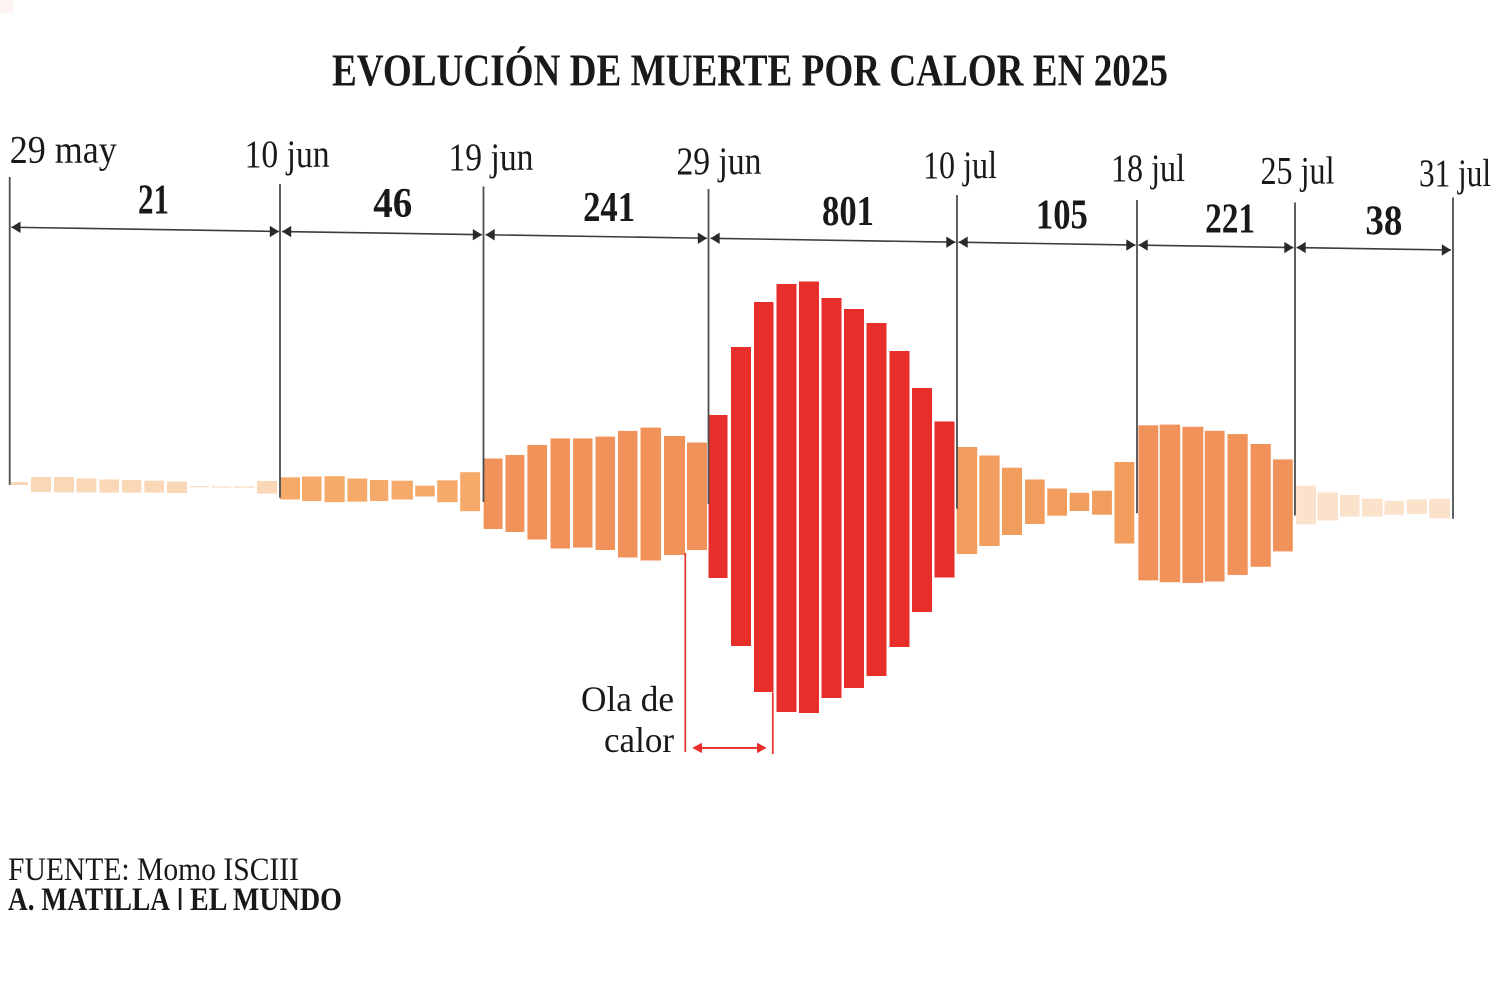 This screenshot has width=1500, height=1005. I want to click on svg-text: 29 may, so click(63, 149).